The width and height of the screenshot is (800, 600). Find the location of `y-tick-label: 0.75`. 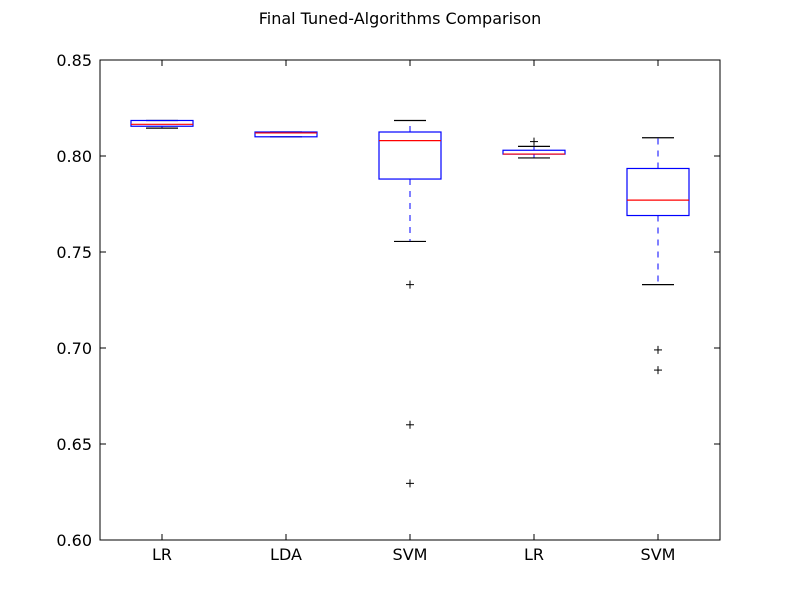

y-tick-label: 0.75 is located at coordinates (74, 252).